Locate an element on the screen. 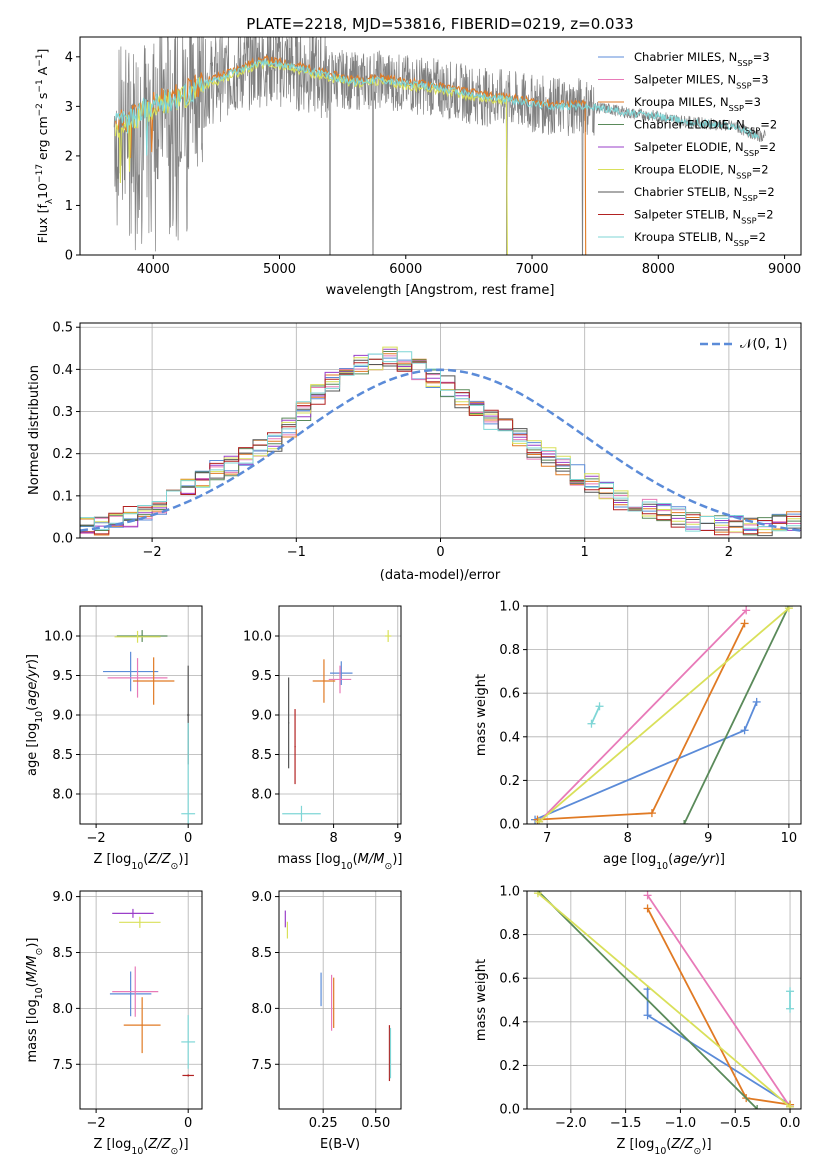  legend-entry: Salpeter STELIB, NSSP=2 is located at coordinates (704, 217).